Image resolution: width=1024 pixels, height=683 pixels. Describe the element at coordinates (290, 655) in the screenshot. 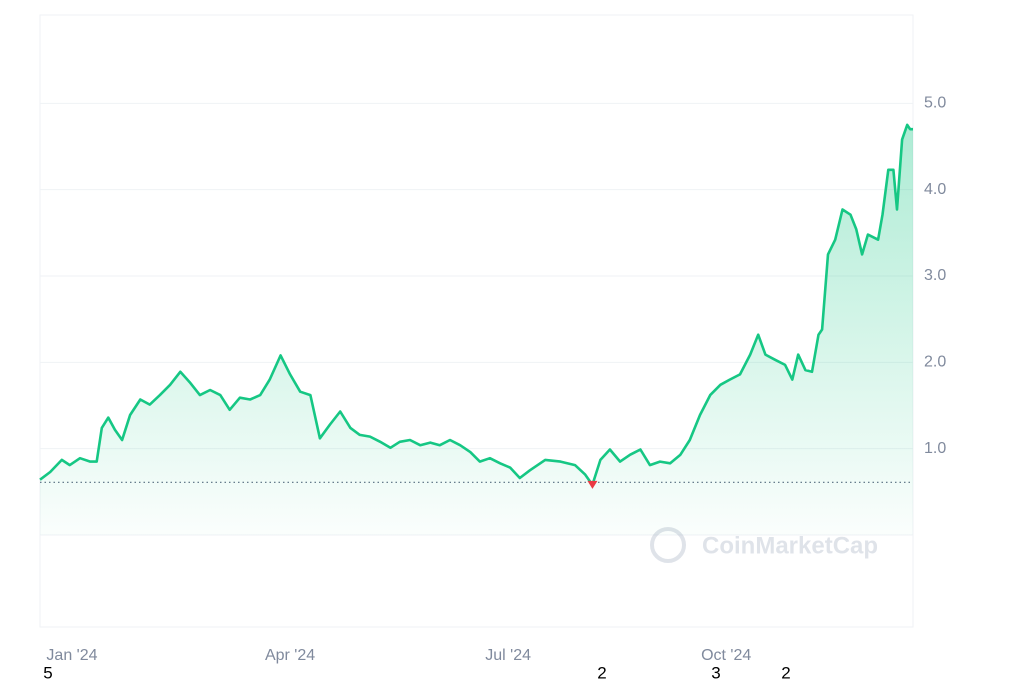

I see `x-tick-label: Apr '24` at that location.